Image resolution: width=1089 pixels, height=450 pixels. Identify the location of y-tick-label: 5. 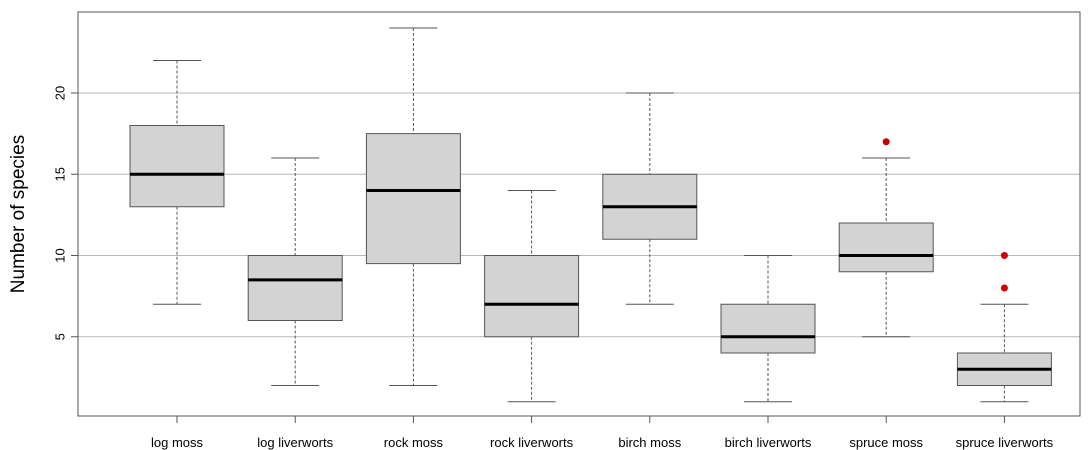
(60, 336).